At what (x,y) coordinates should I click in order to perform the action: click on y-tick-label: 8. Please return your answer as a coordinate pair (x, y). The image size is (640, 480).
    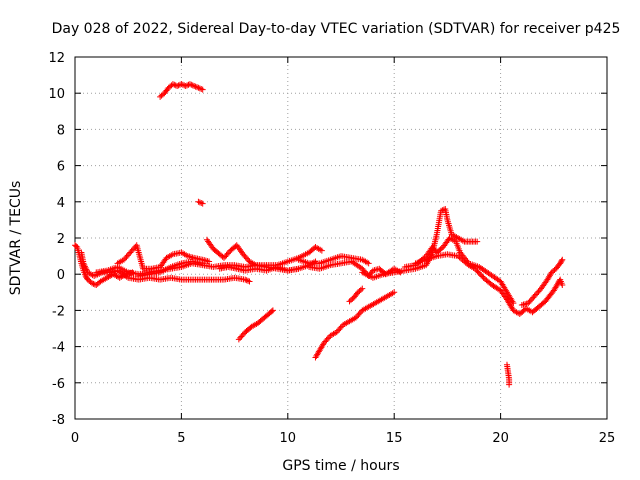
    Looking at the image, I should click on (61, 130).